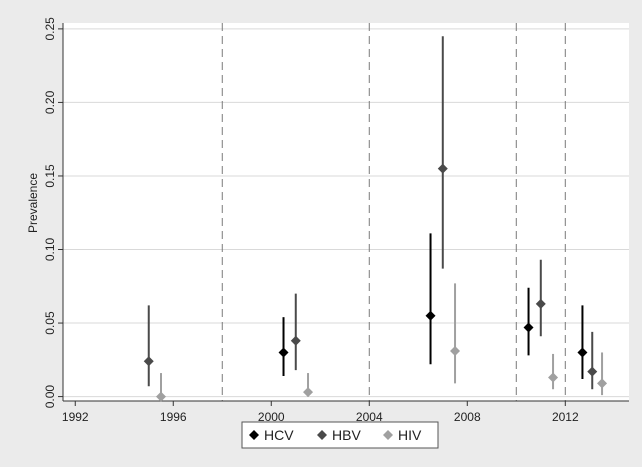 Image resolution: width=642 pixels, height=467 pixels. What do you see at coordinates (254, 435) in the screenshot?
I see `legend-hcv-marker` at bounding box center [254, 435].